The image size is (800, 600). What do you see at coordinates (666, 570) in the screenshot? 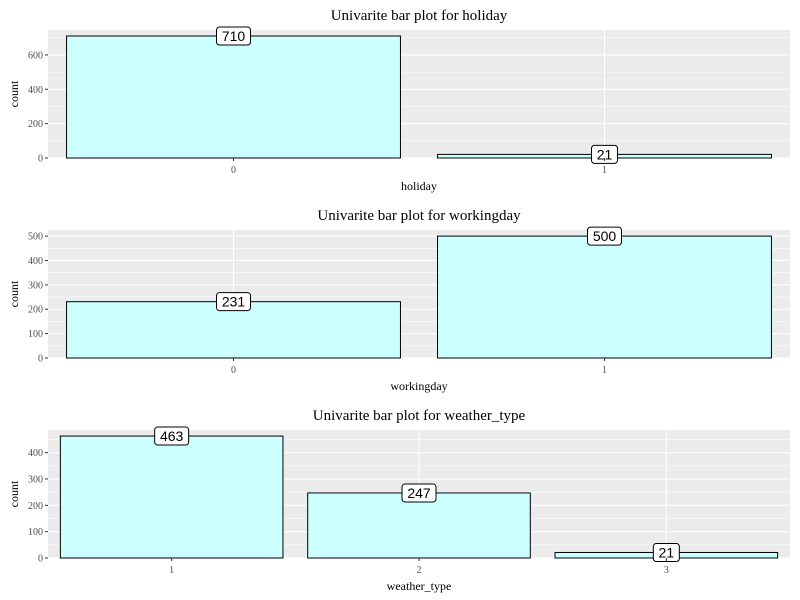
I see `x-tick-label: 3` at bounding box center [666, 570].